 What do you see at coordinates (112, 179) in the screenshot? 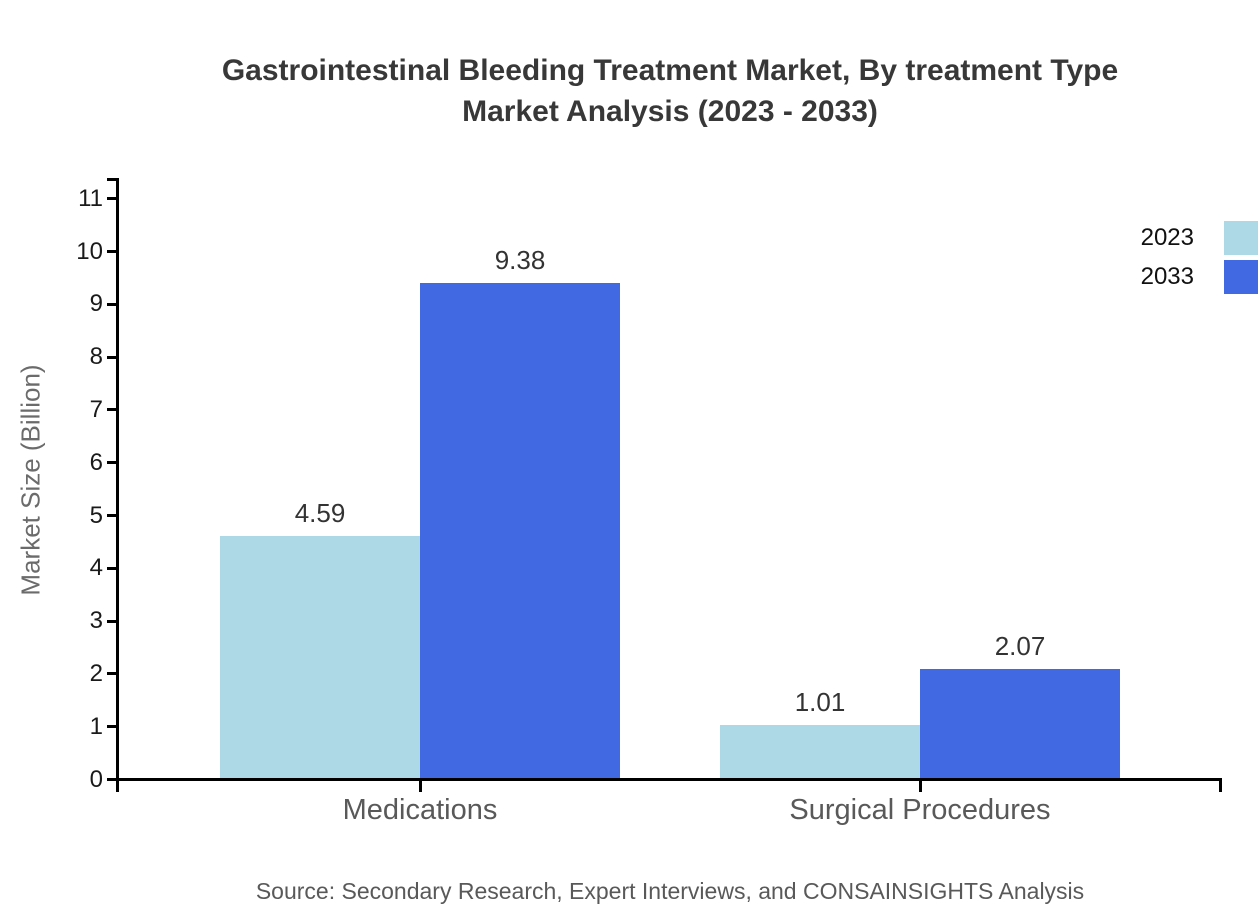
I see `y-axis-endcap-tick` at bounding box center [112, 179].